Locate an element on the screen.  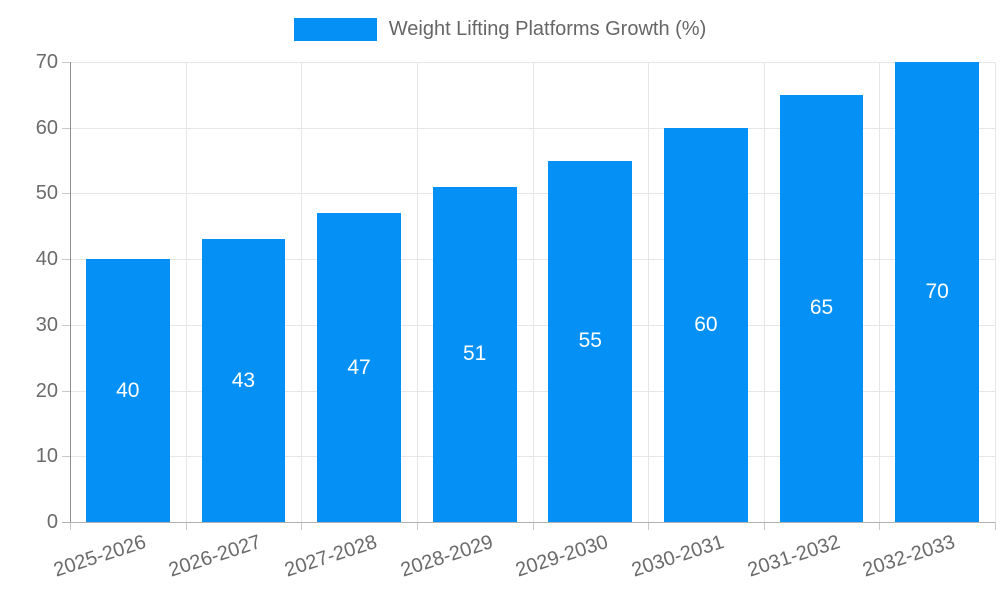
y-tick-label: 0 is located at coordinates (52, 522).